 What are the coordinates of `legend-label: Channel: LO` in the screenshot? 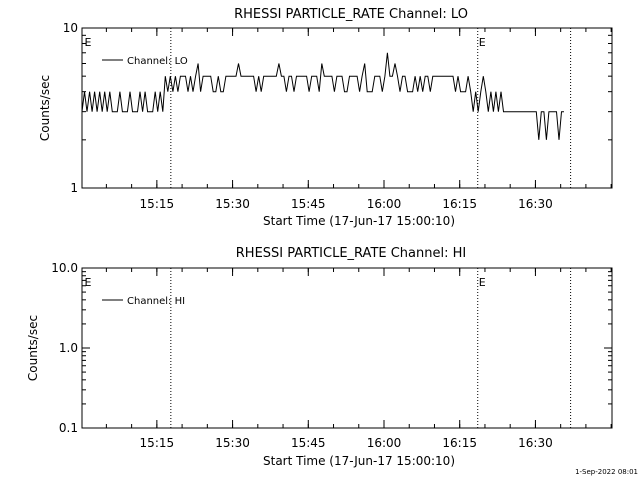 It's located at (157, 61).